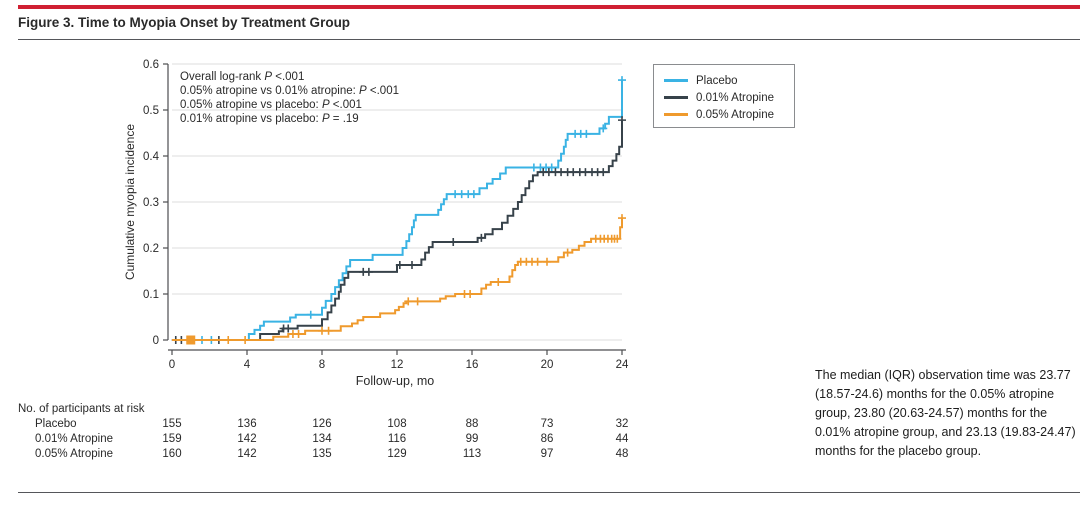 This screenshot has height=505, width=1080. I want to click on risk-row-label: Placebo, so click(56, 424).